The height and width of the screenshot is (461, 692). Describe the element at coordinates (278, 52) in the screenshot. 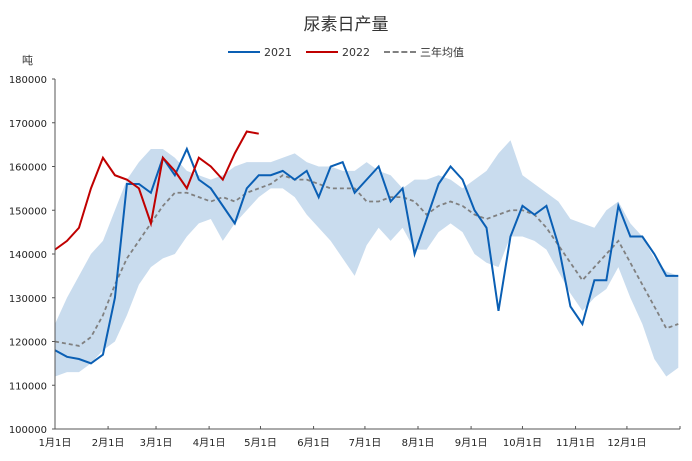

I see `legend-label: 2021` at that location.